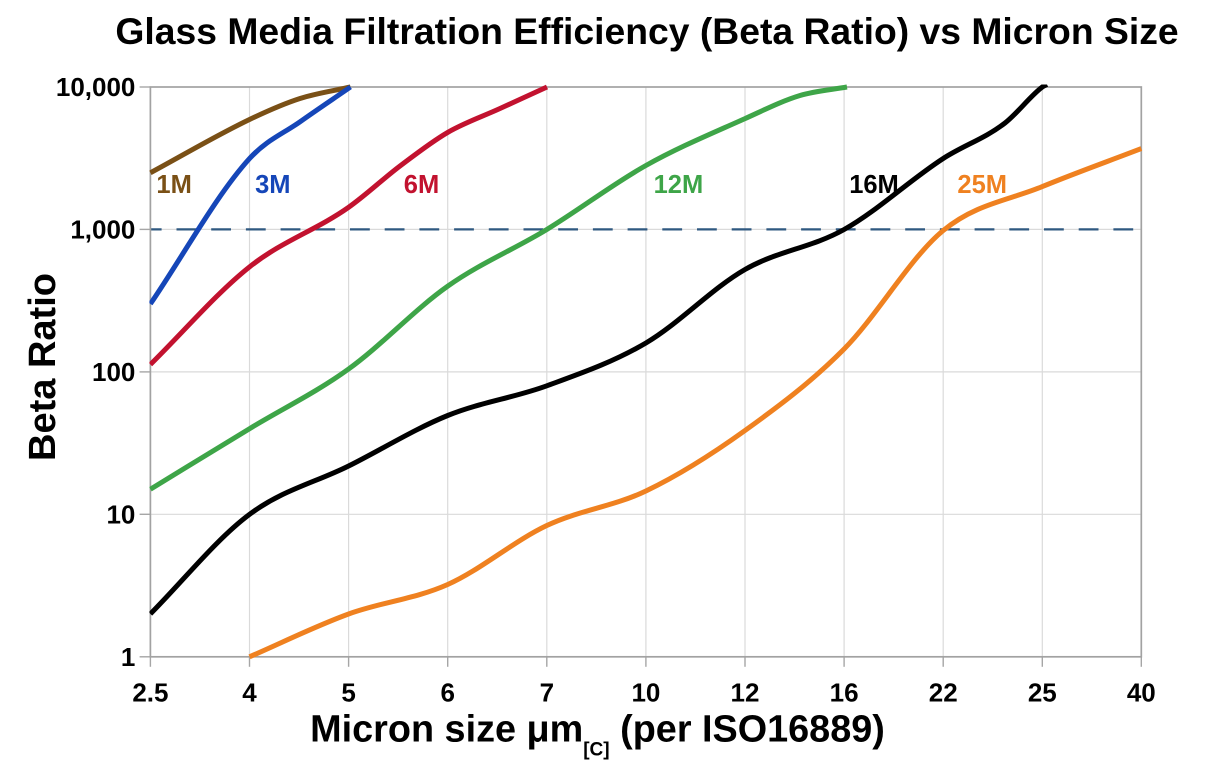  What do you see at coordinates (1141, 693) in the screenshot?
I see `svg-text: 40` at bounding box center [1141, 693].